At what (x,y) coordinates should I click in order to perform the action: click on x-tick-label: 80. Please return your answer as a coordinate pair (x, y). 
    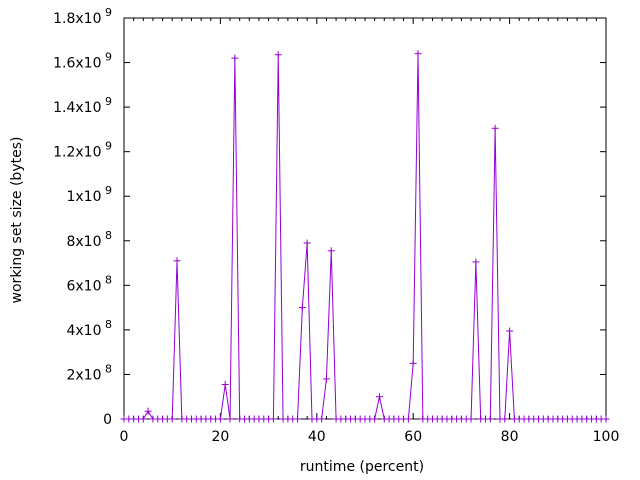
    Looking at the image, I should click on (510, 437).